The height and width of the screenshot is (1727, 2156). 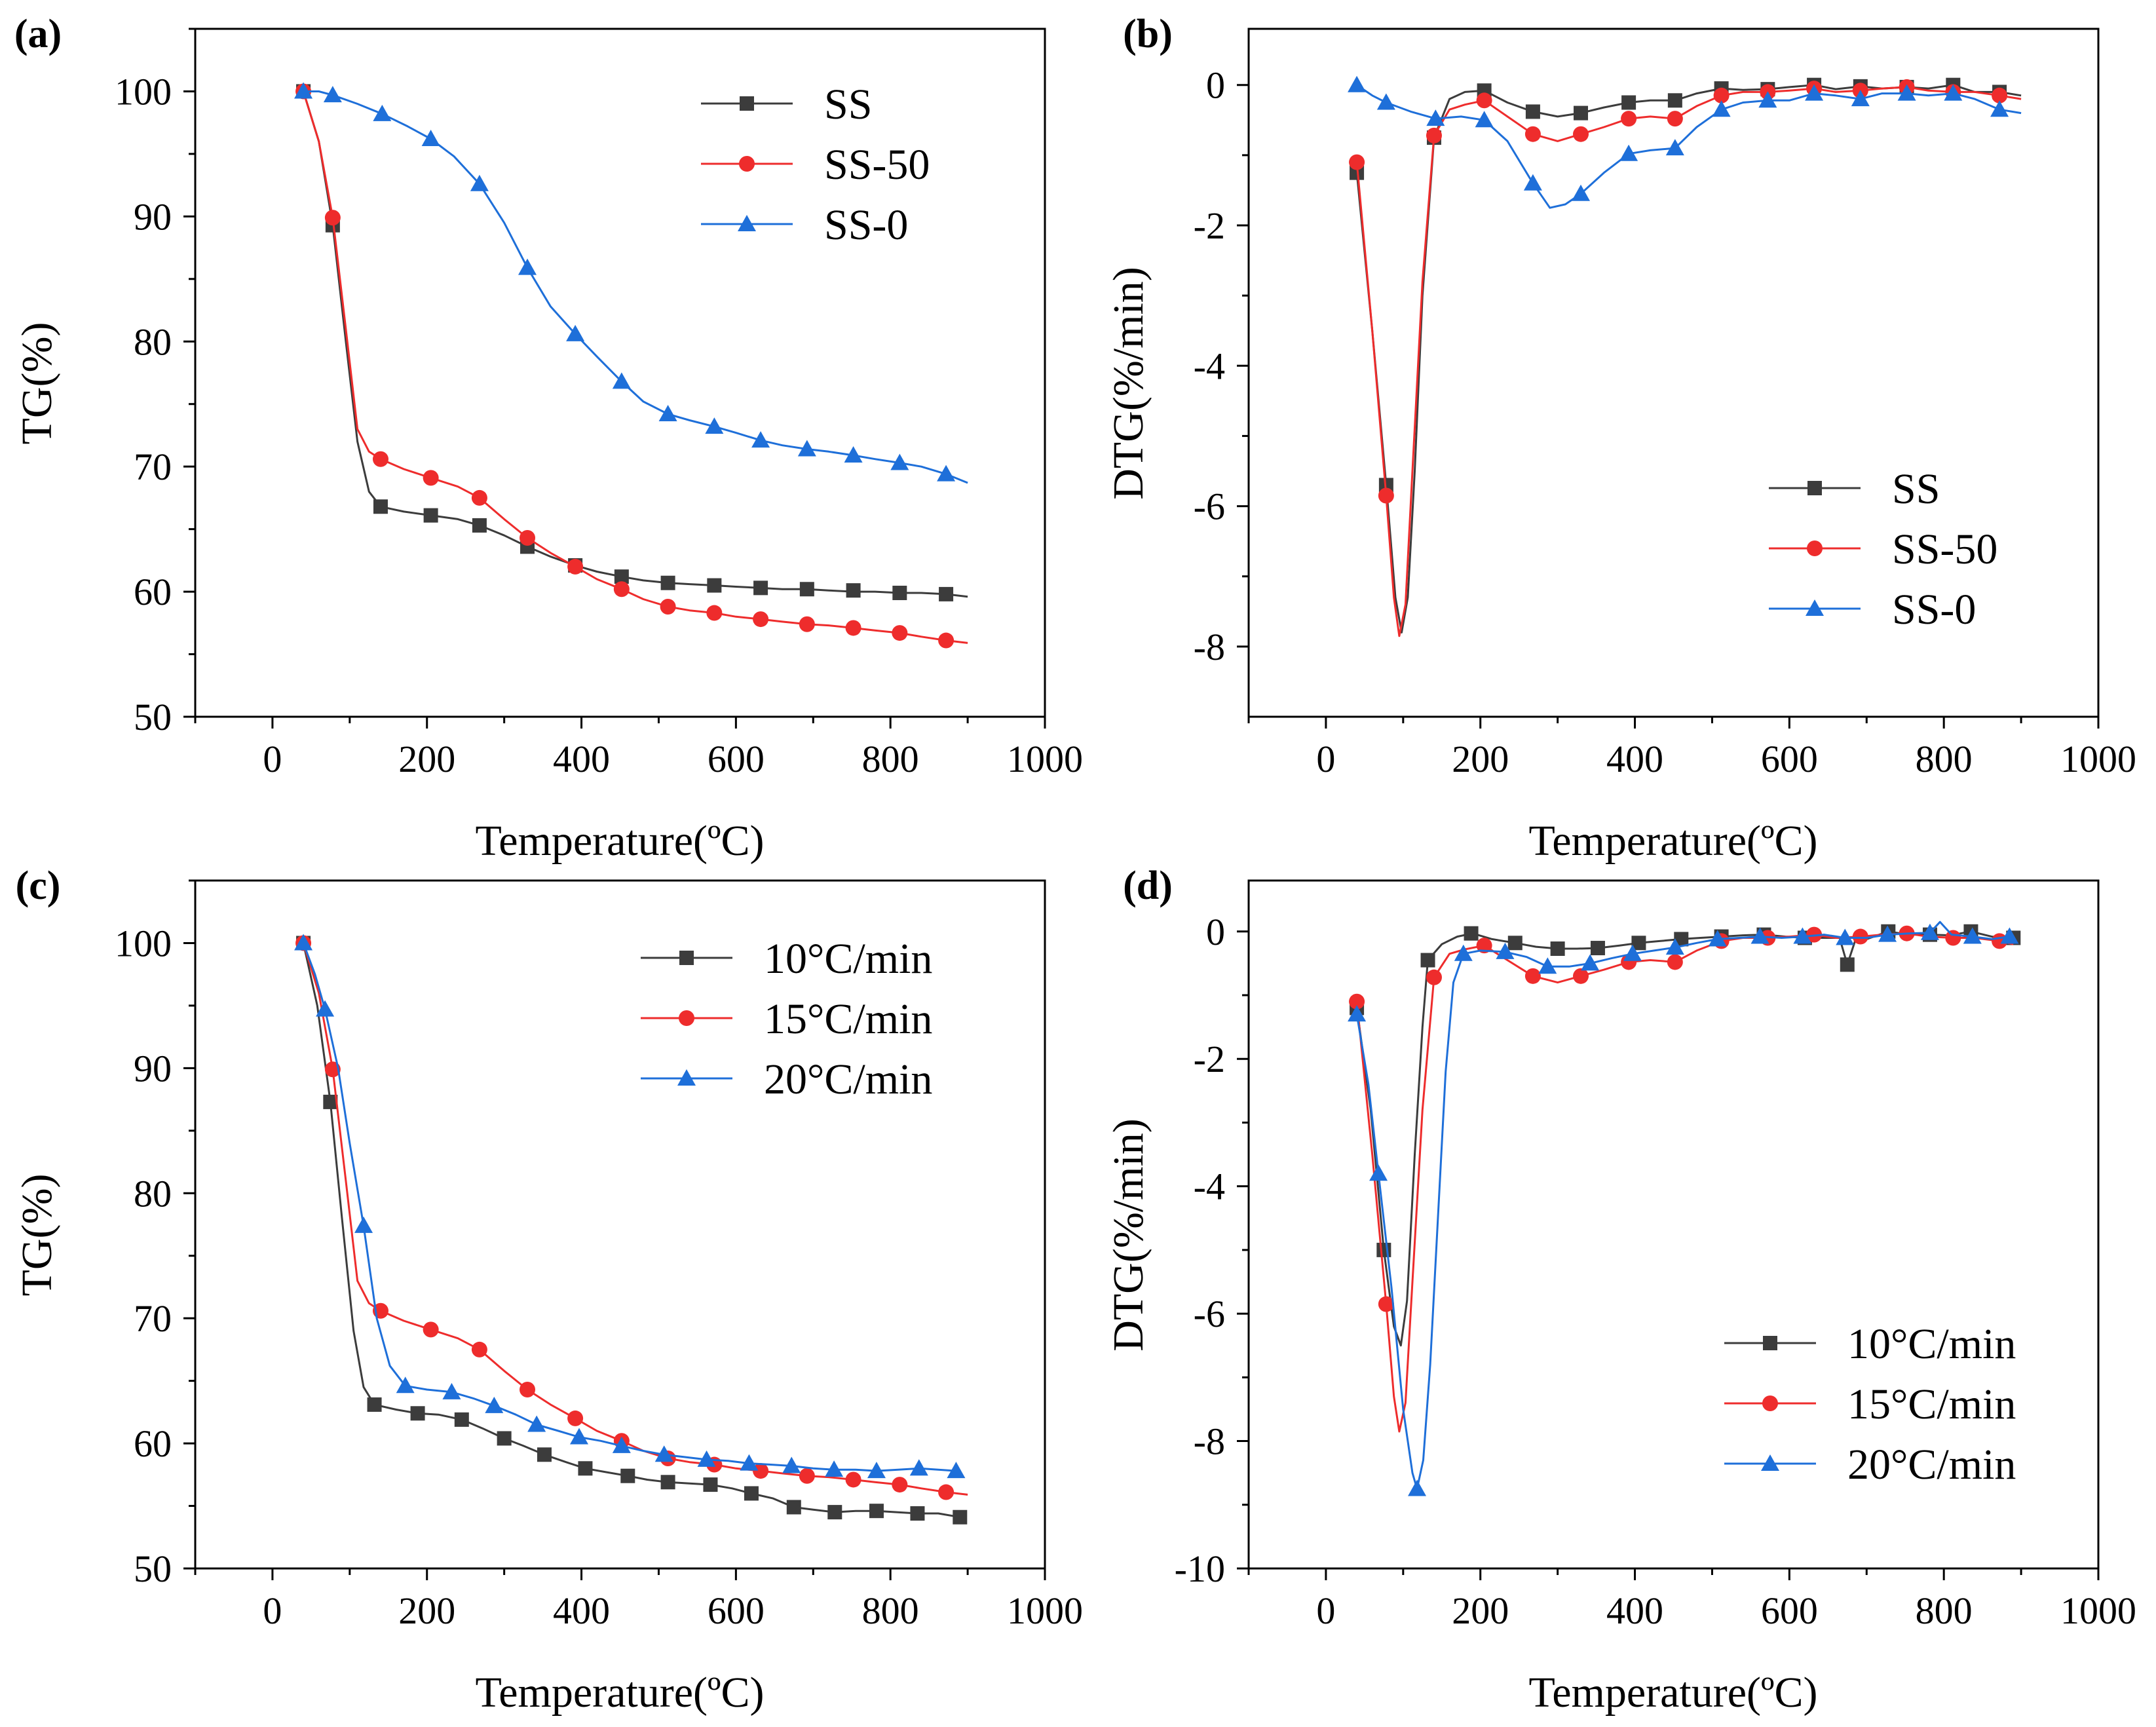 I want to click on y-tick-label-d: 0, so click(x=1215, y=932).